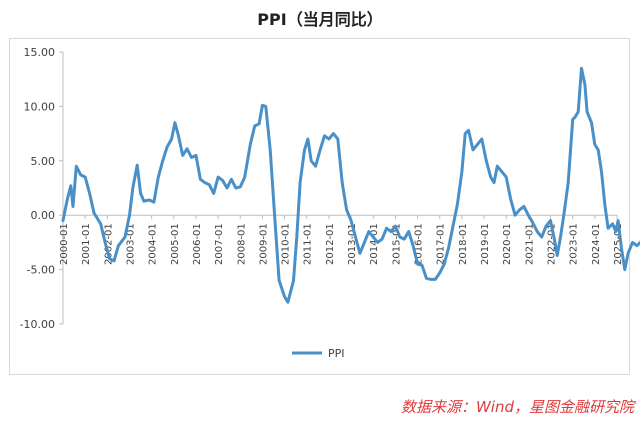 This screenshot has height=425, width=640. I want to click on x-tick-label: 2020-01, so click(507, 244).